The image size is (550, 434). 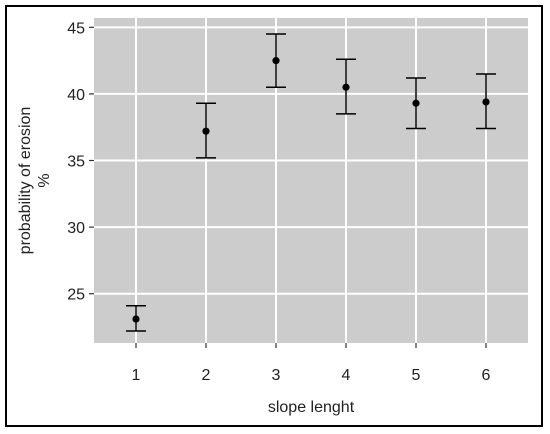 I want to click on y-axis-title-line-2: %, so click(x=44, y=180).